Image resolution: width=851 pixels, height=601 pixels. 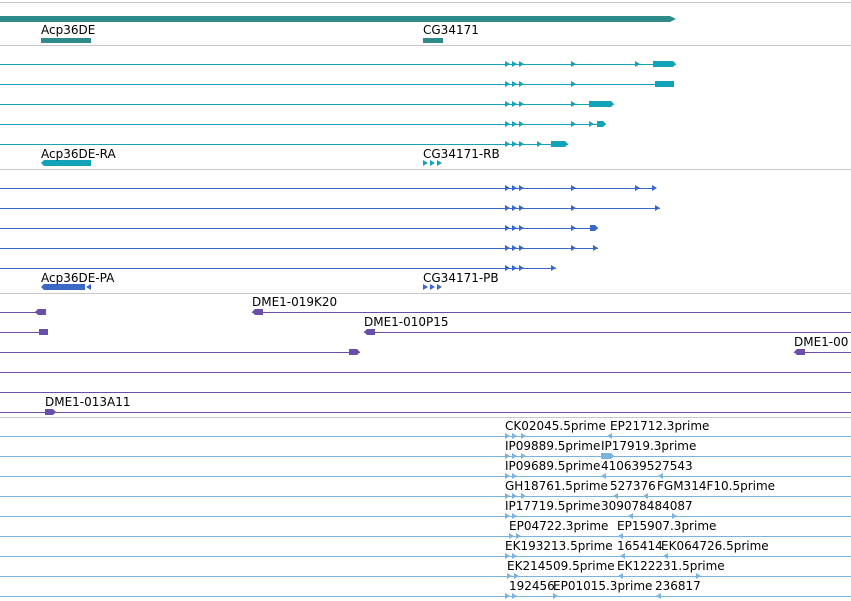 What do you see at coordinates (553, 466) in the screenshot?
I see `est-label: IP09689.5prime` at bounding box center [553, 466].